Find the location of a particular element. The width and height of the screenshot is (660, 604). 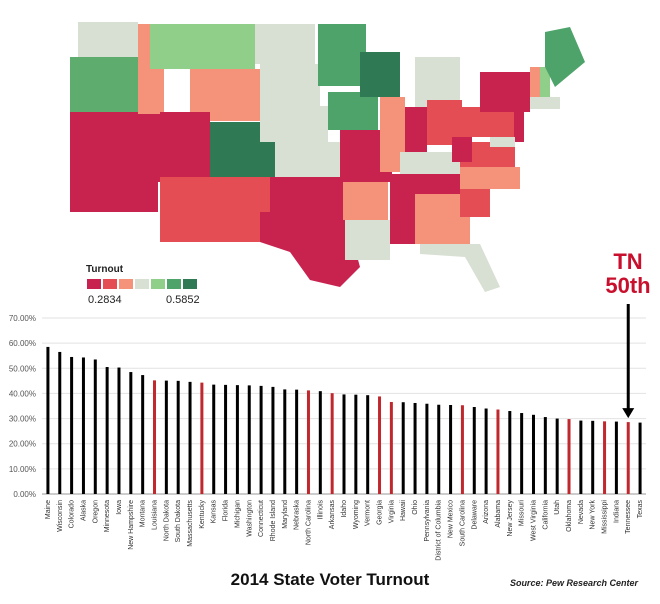

y-tick-label: 50.00% is located at coordinates (22, 368).